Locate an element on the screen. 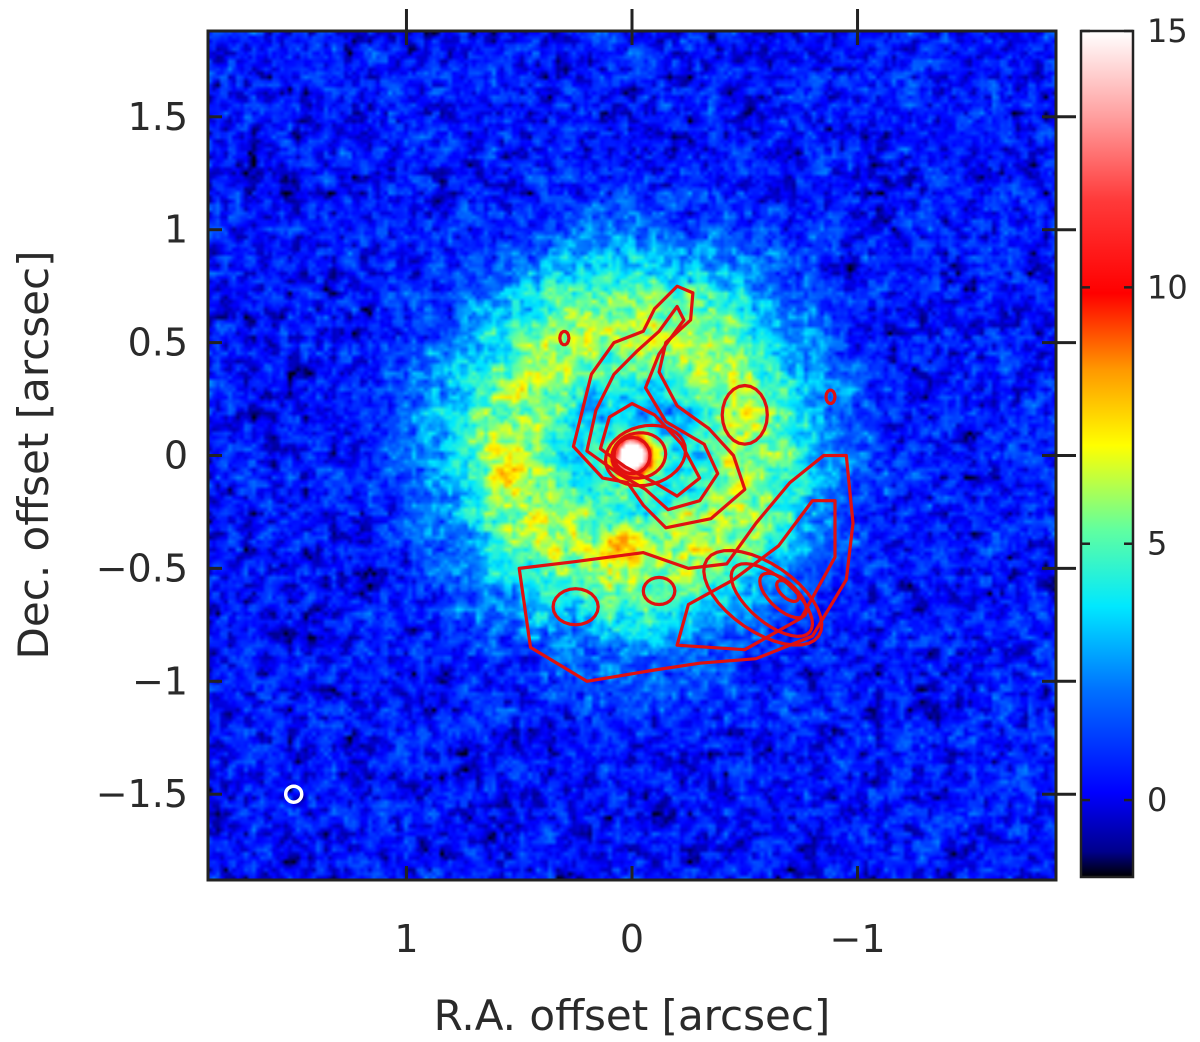 This screenshot has width=1200, height=1042. colorbar-tick-label: 15 is located at coordinates (1167, 31).